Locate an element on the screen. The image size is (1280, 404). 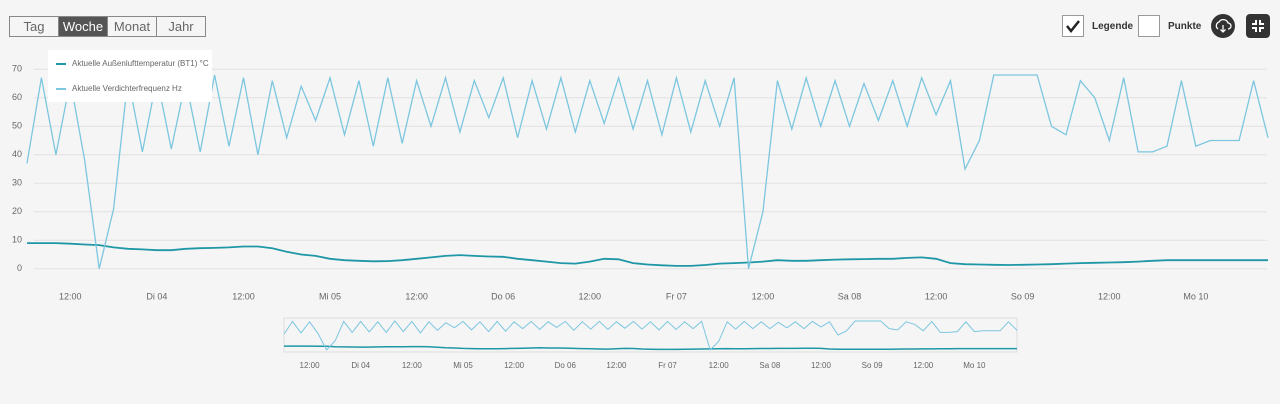
range-button: Tag is located at coordinates (34, 26).